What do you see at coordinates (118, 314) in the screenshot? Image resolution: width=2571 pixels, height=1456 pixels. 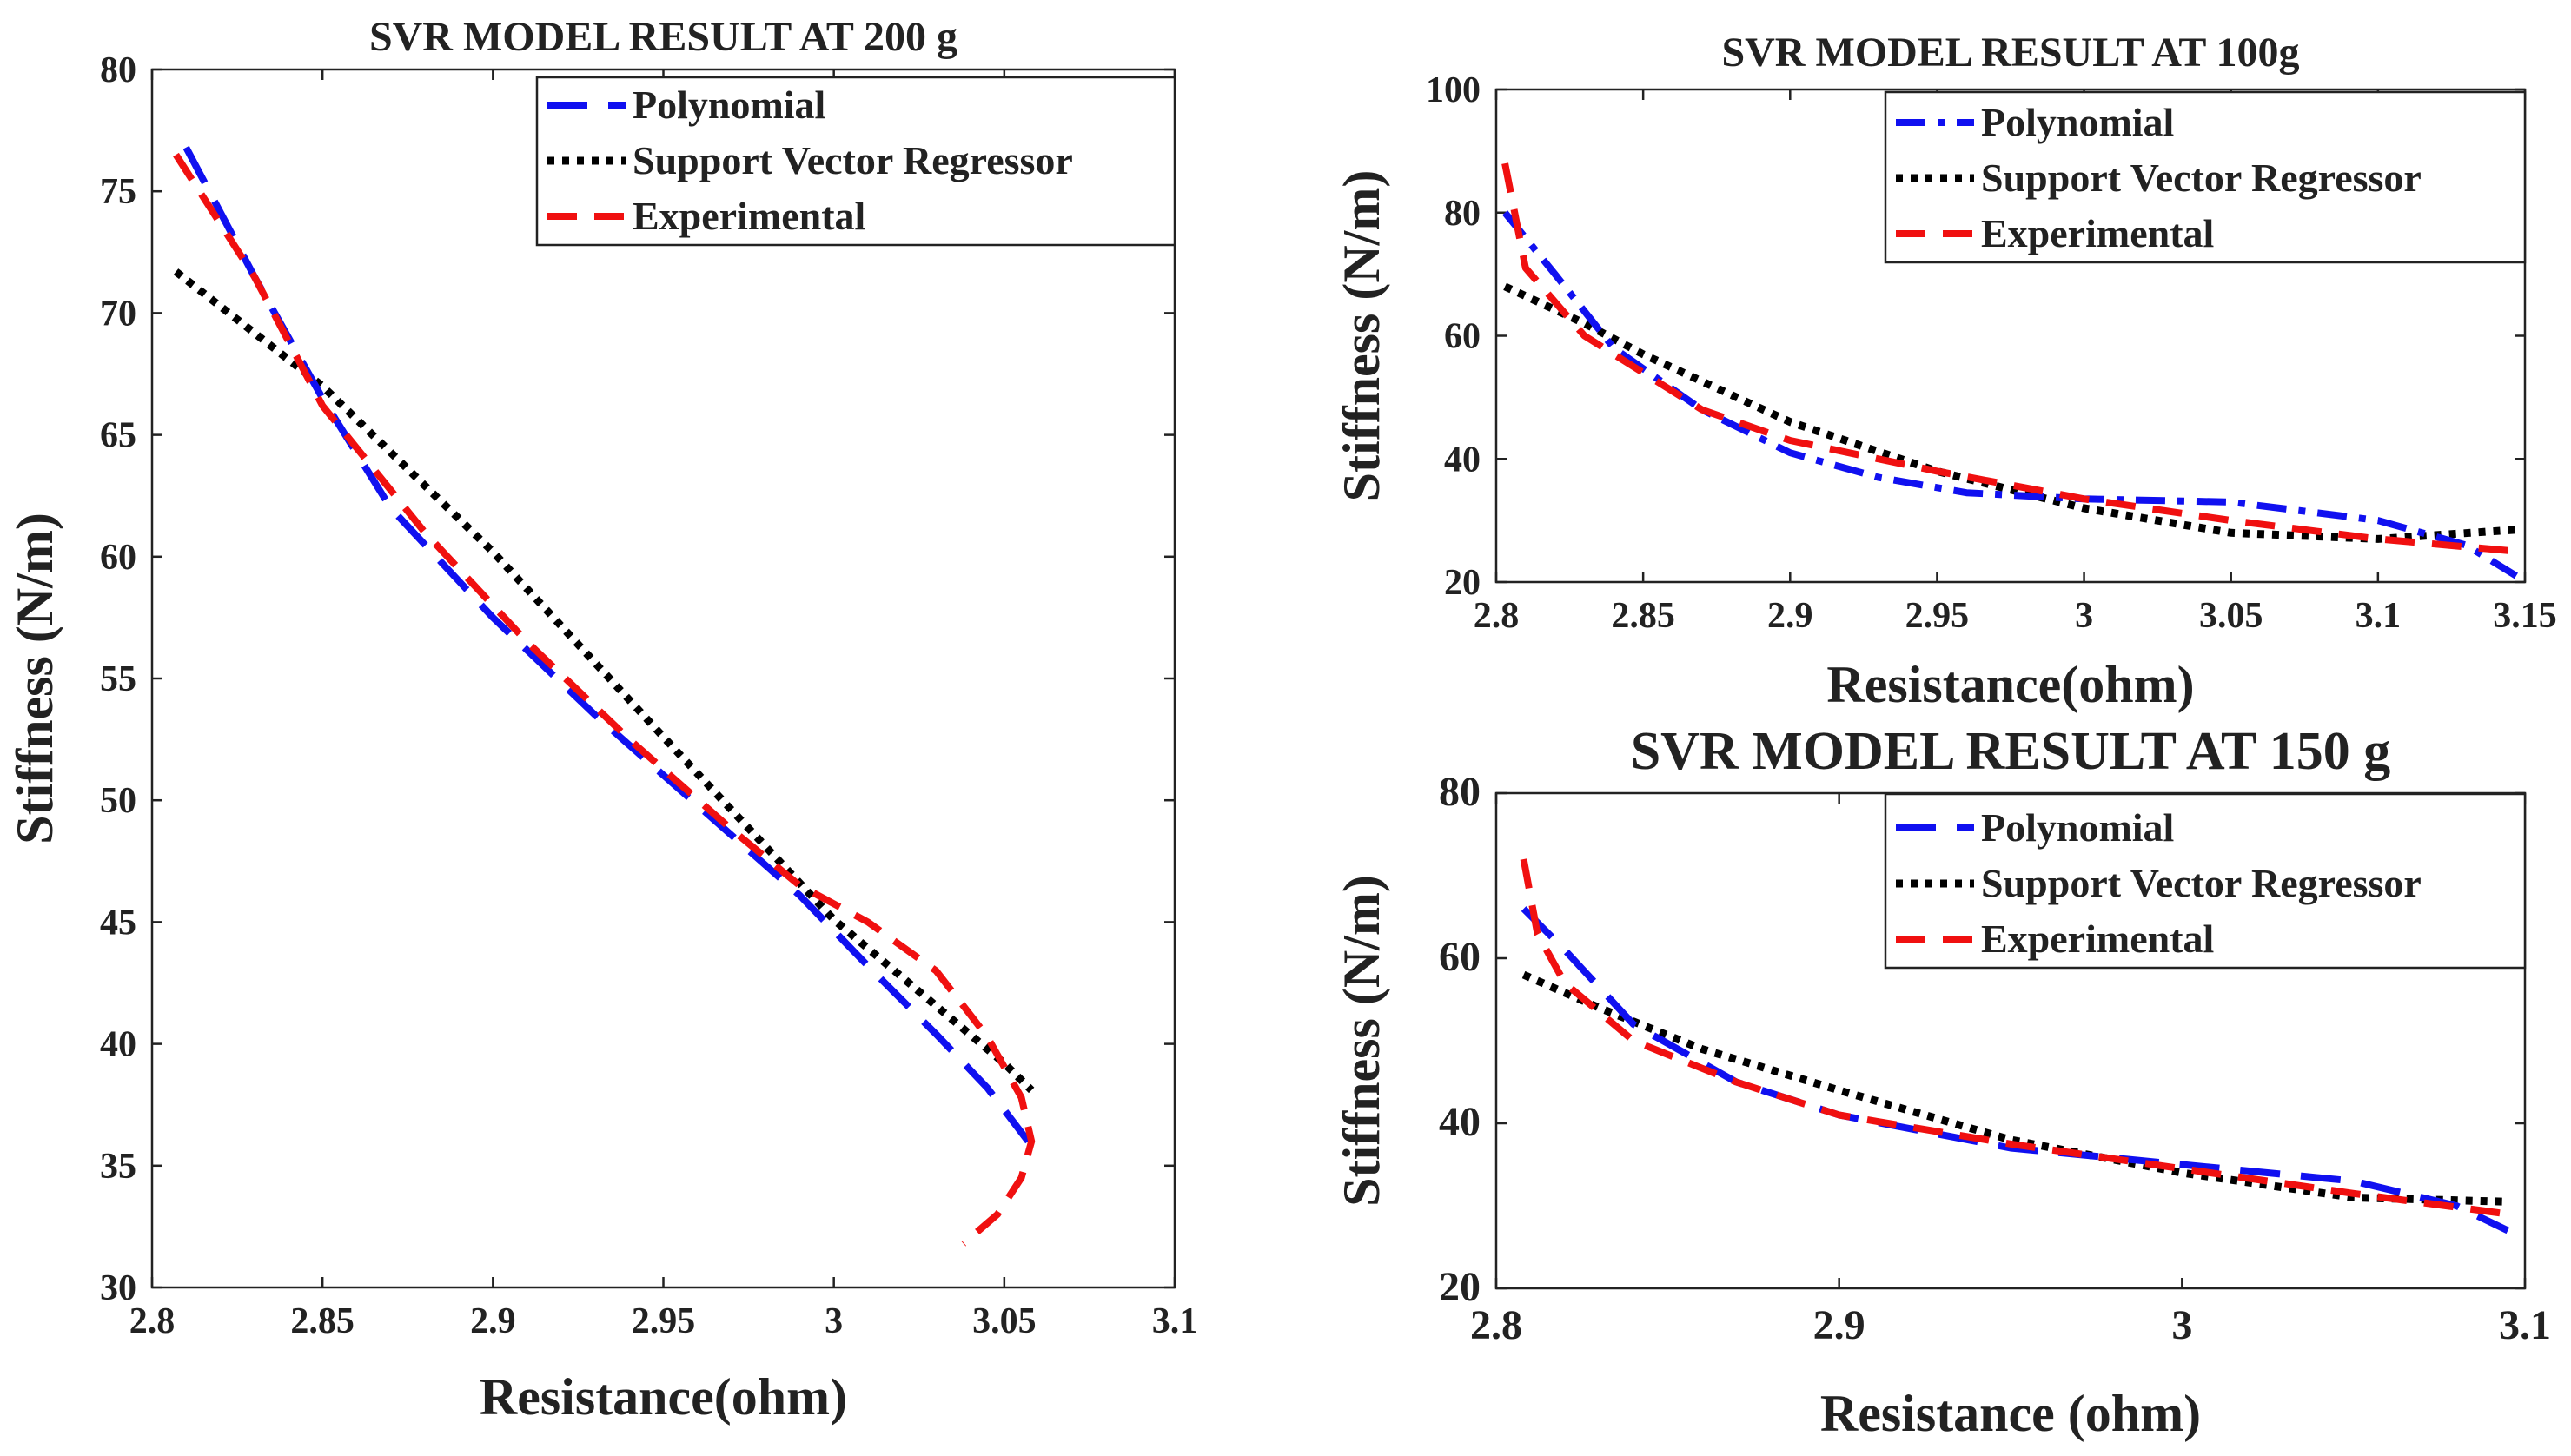 I see `y-tick-label: 70` at bounding box center [118, 314].